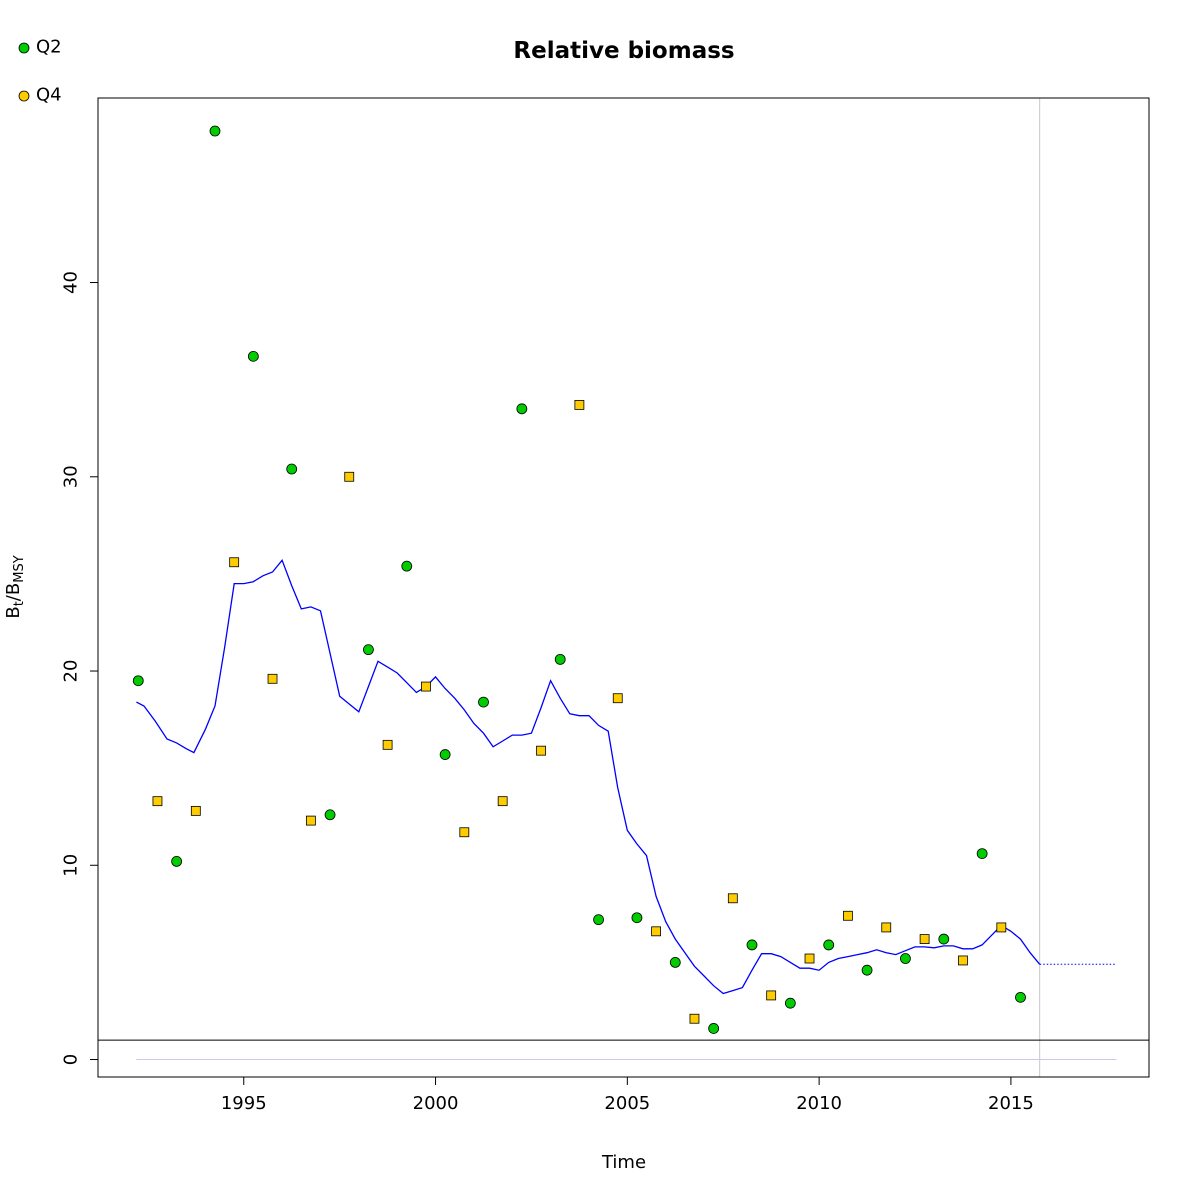 Image resolution: width=1200 pixels, height=1200 pixels. Describe the element at coordinates (1011, 1103) in the screenshot. I see `x-tick-label: 2015` at that location.